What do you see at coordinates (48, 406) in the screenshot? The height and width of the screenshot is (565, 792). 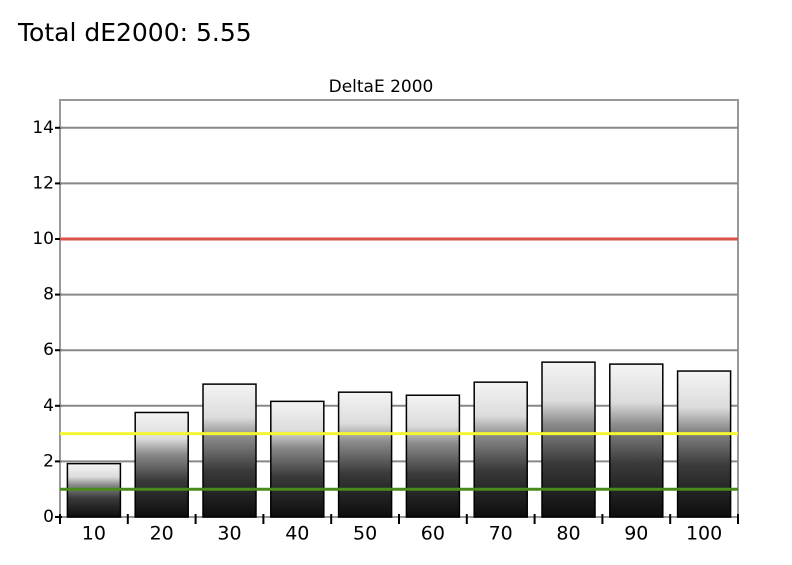 I see `y-tick-label: 4` at bounding box center [48, 406].